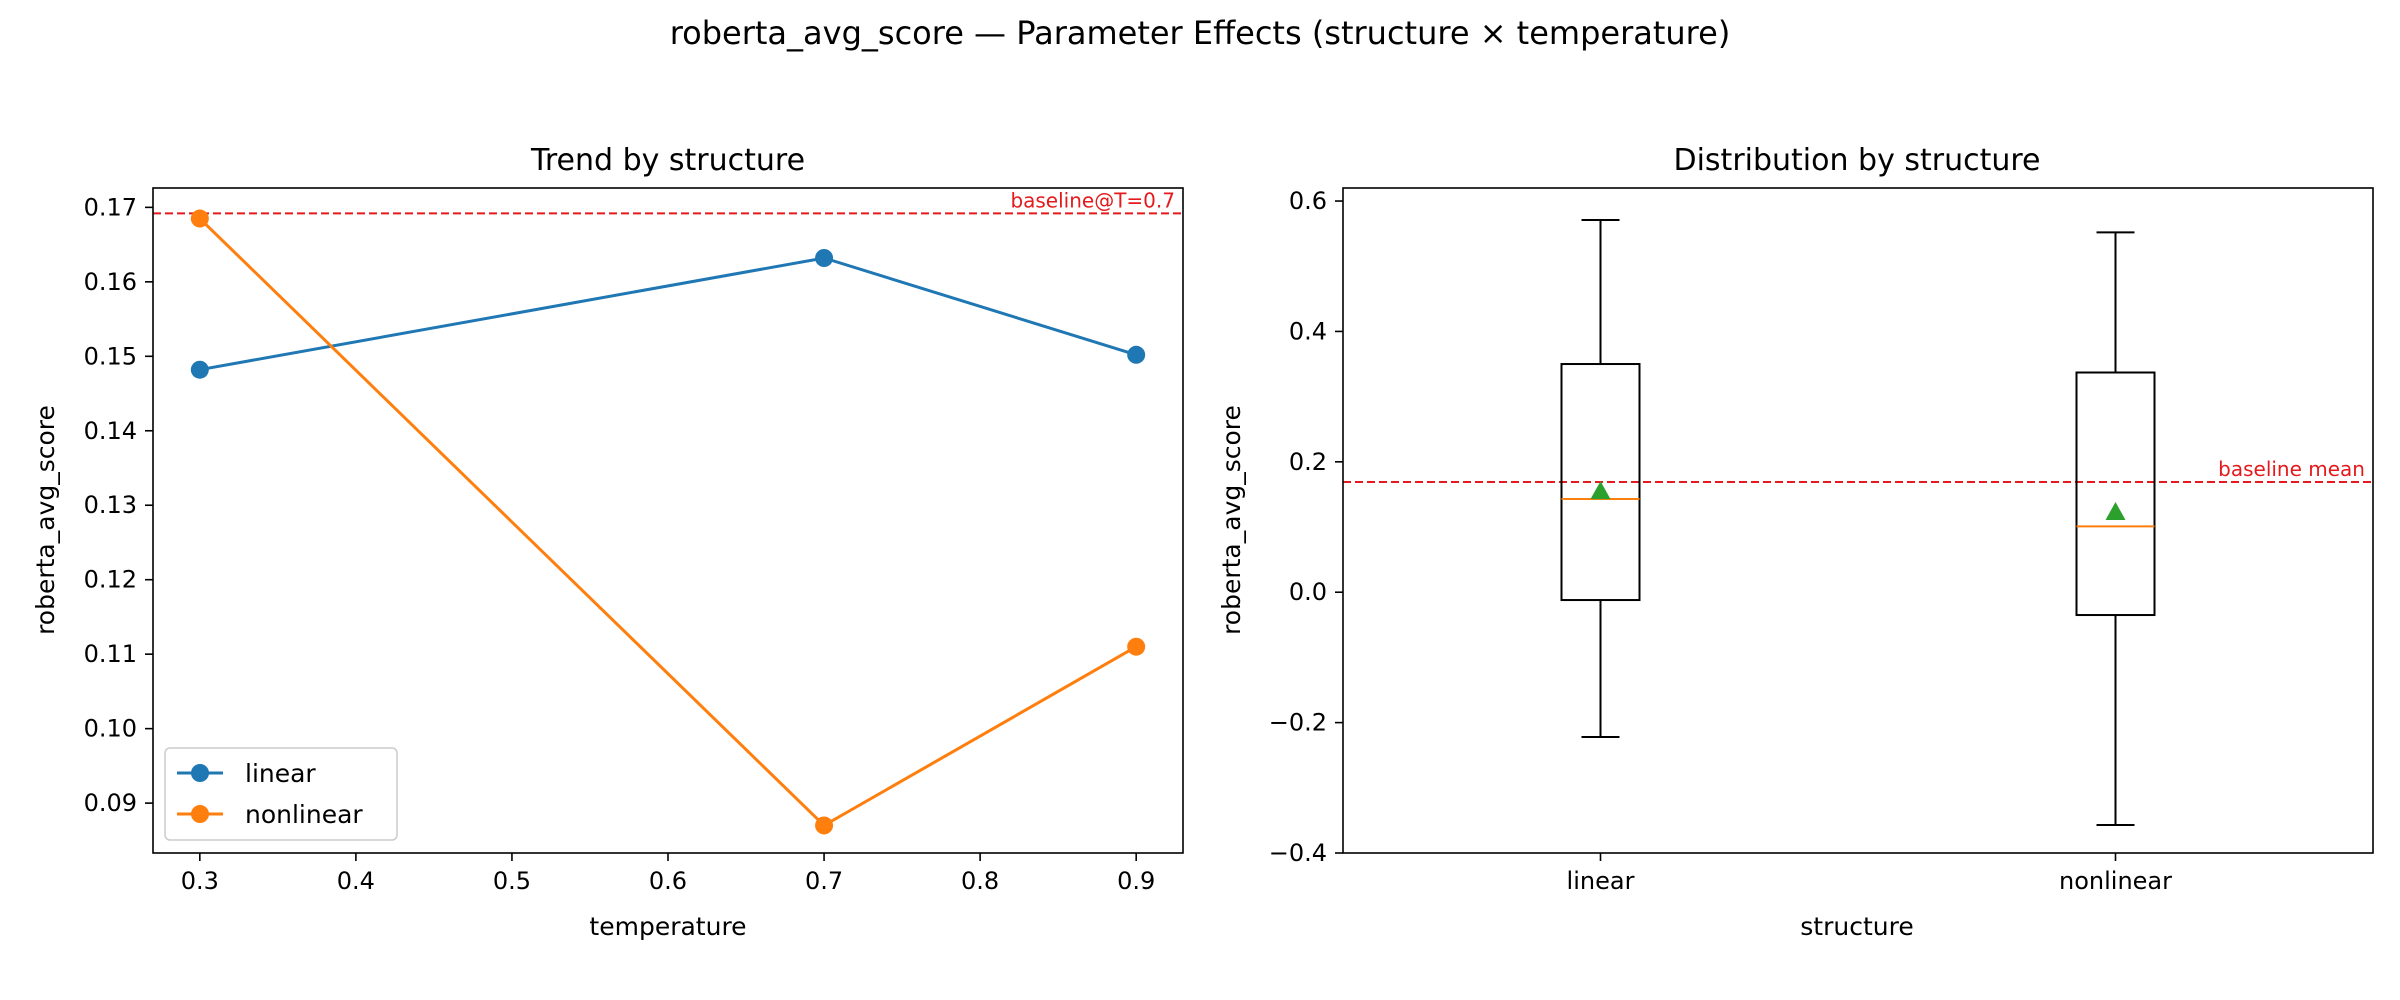 Image resolution: width=2400 pixels, height=1000 pixels. I want to click on line-chart-y-tick-label: 0.12, so click(110, 580).